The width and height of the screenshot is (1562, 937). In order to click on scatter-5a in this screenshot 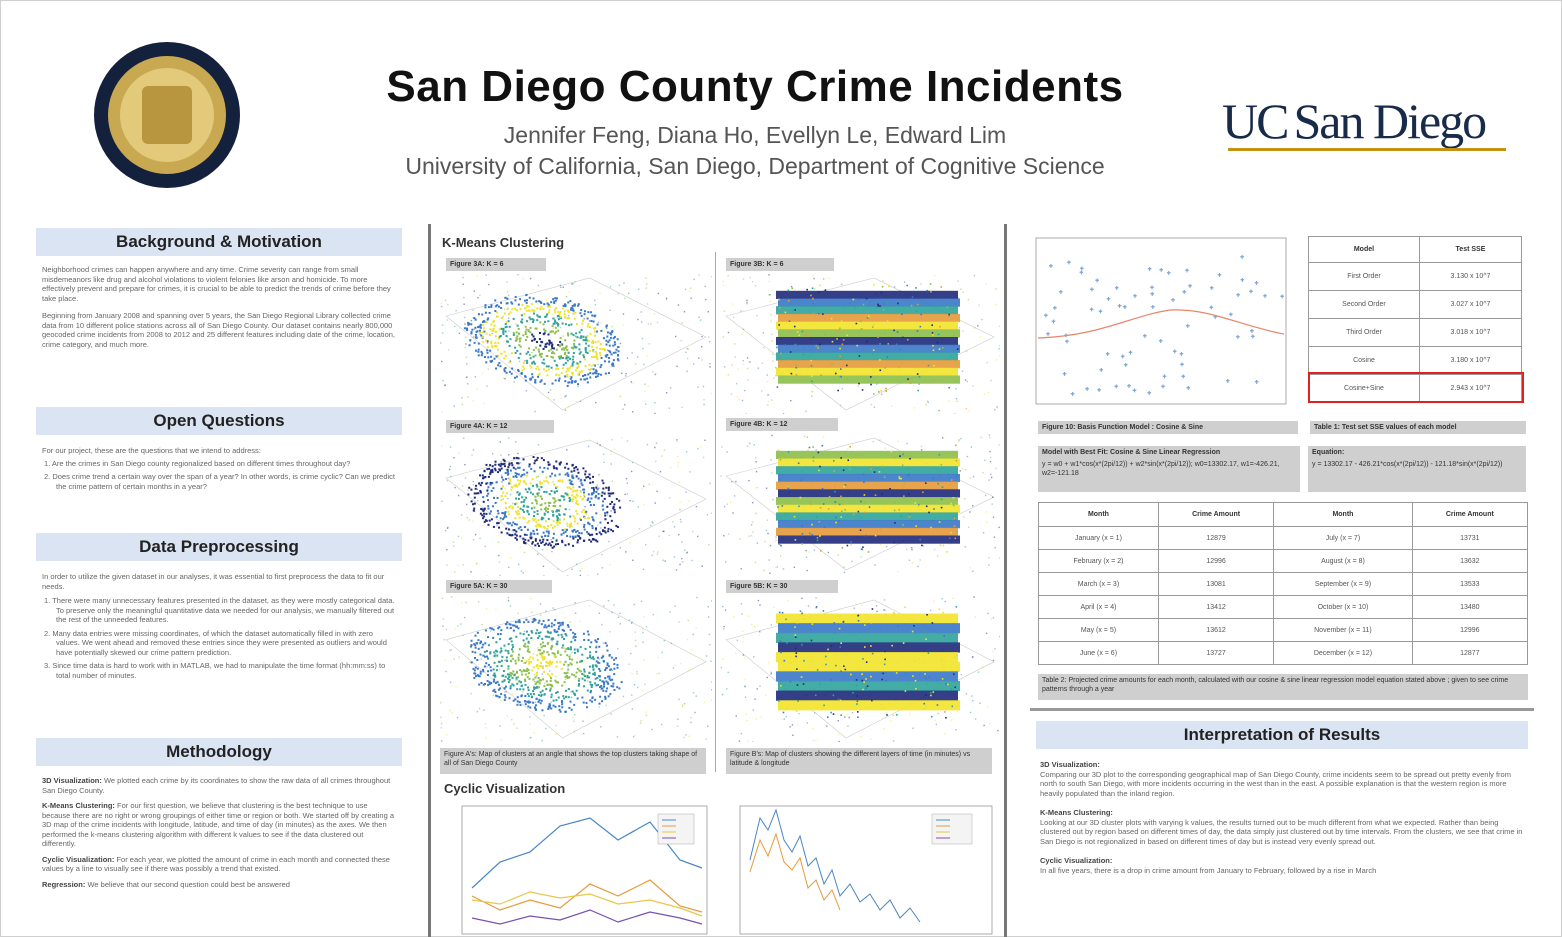, I will do `click(576, 669)`.